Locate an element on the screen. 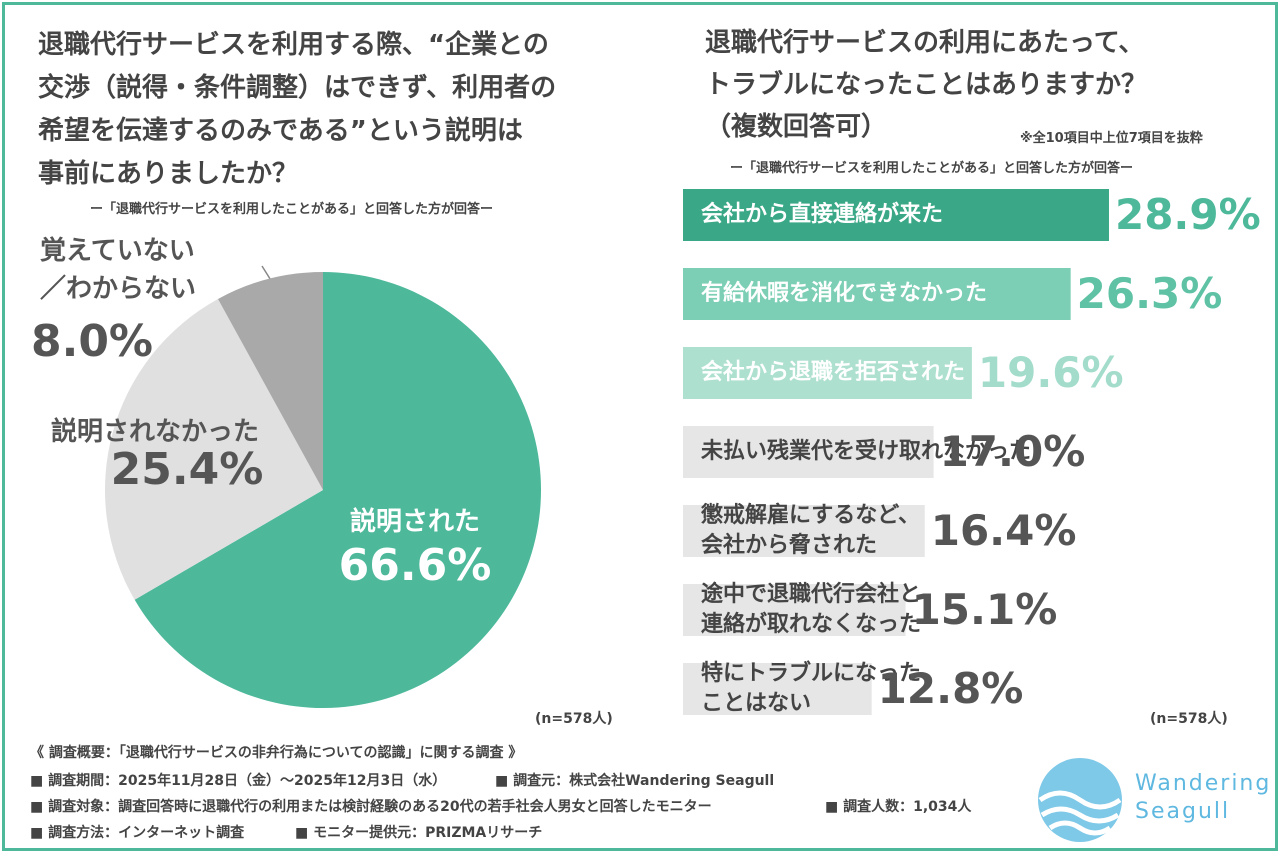  pie-note: (n=578人) is located at coordinates (574, 719).